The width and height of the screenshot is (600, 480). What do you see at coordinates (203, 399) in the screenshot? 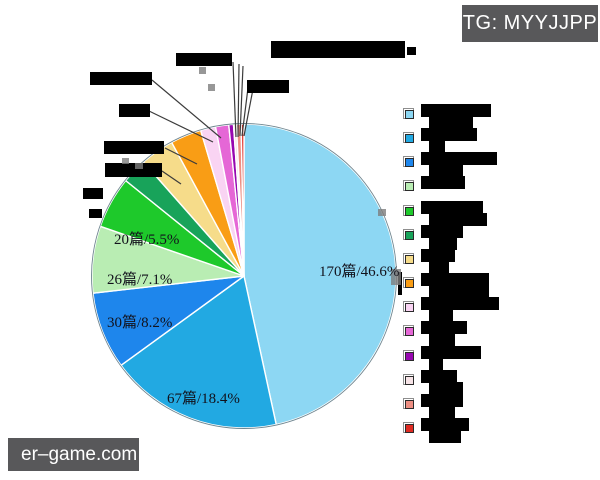
I see `pie-data-label: 67篇/18.4%` at bounding box center [203, 399].